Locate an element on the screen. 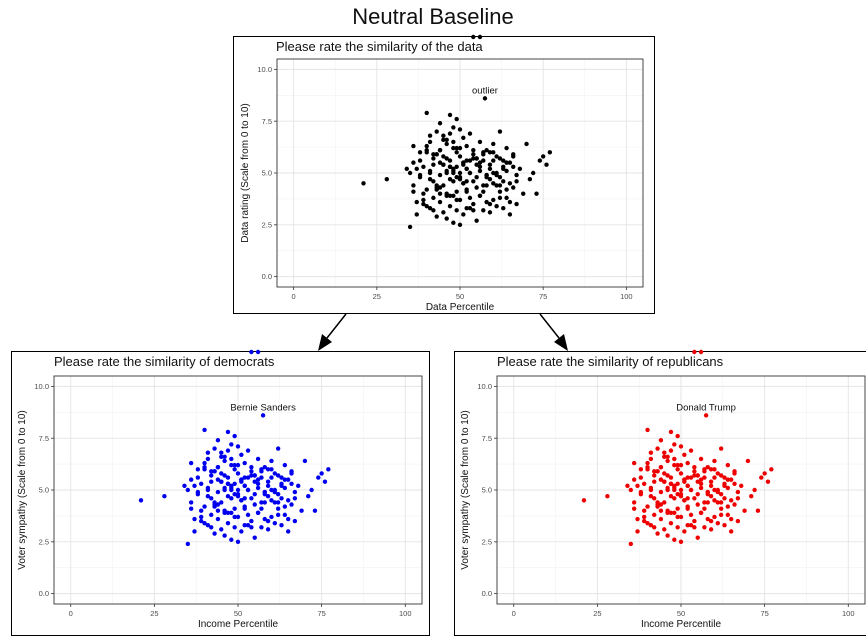  x-tick-label: 75 is located at coordinates (321, 613).